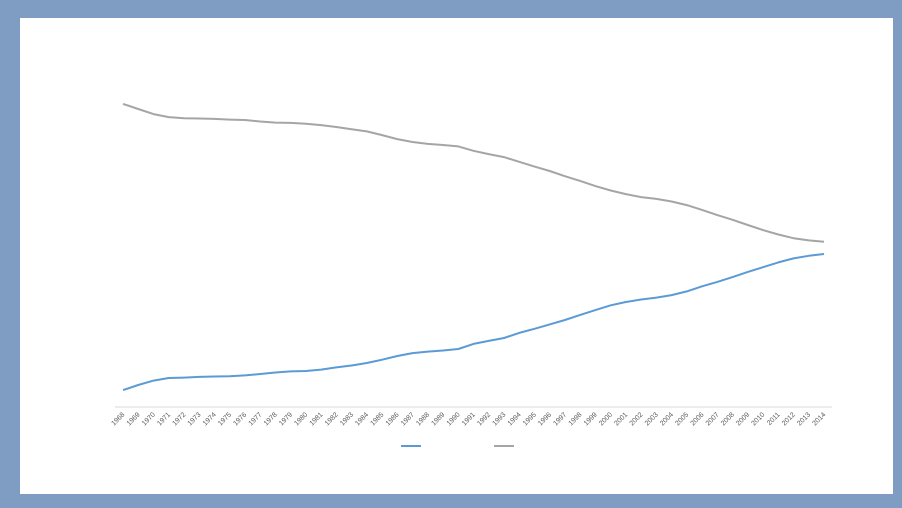  I want to click on x-tick-label: 1972, so click(179, 419).